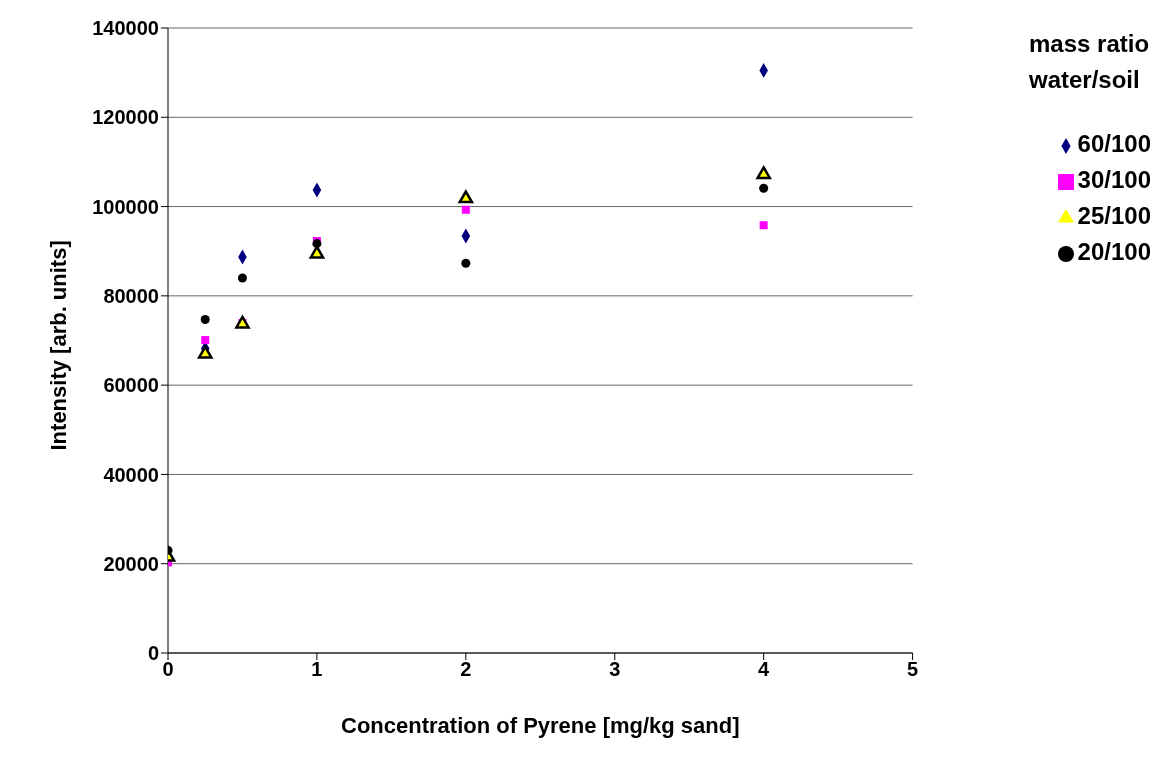  What do you see at coordinates (131, 563) in the screenshot?
I see `y-tick-label: 20000` at bounding box center [131, 563].